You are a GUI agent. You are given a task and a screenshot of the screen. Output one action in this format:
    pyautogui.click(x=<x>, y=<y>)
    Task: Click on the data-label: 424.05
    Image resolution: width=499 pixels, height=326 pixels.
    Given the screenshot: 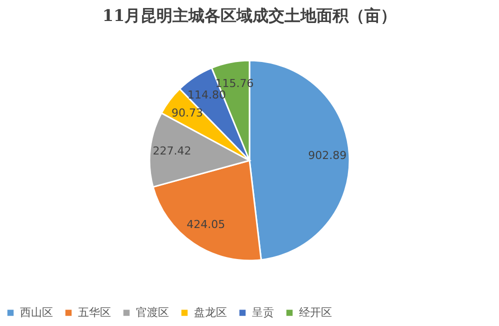 What is the action you would take?
    pyautogui.click(x=206, y=225)
    